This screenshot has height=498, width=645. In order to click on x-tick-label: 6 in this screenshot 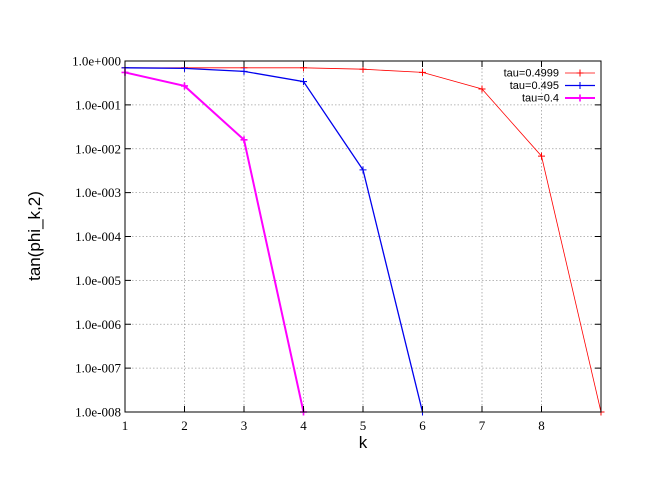, I will do `click(422, 425)`.